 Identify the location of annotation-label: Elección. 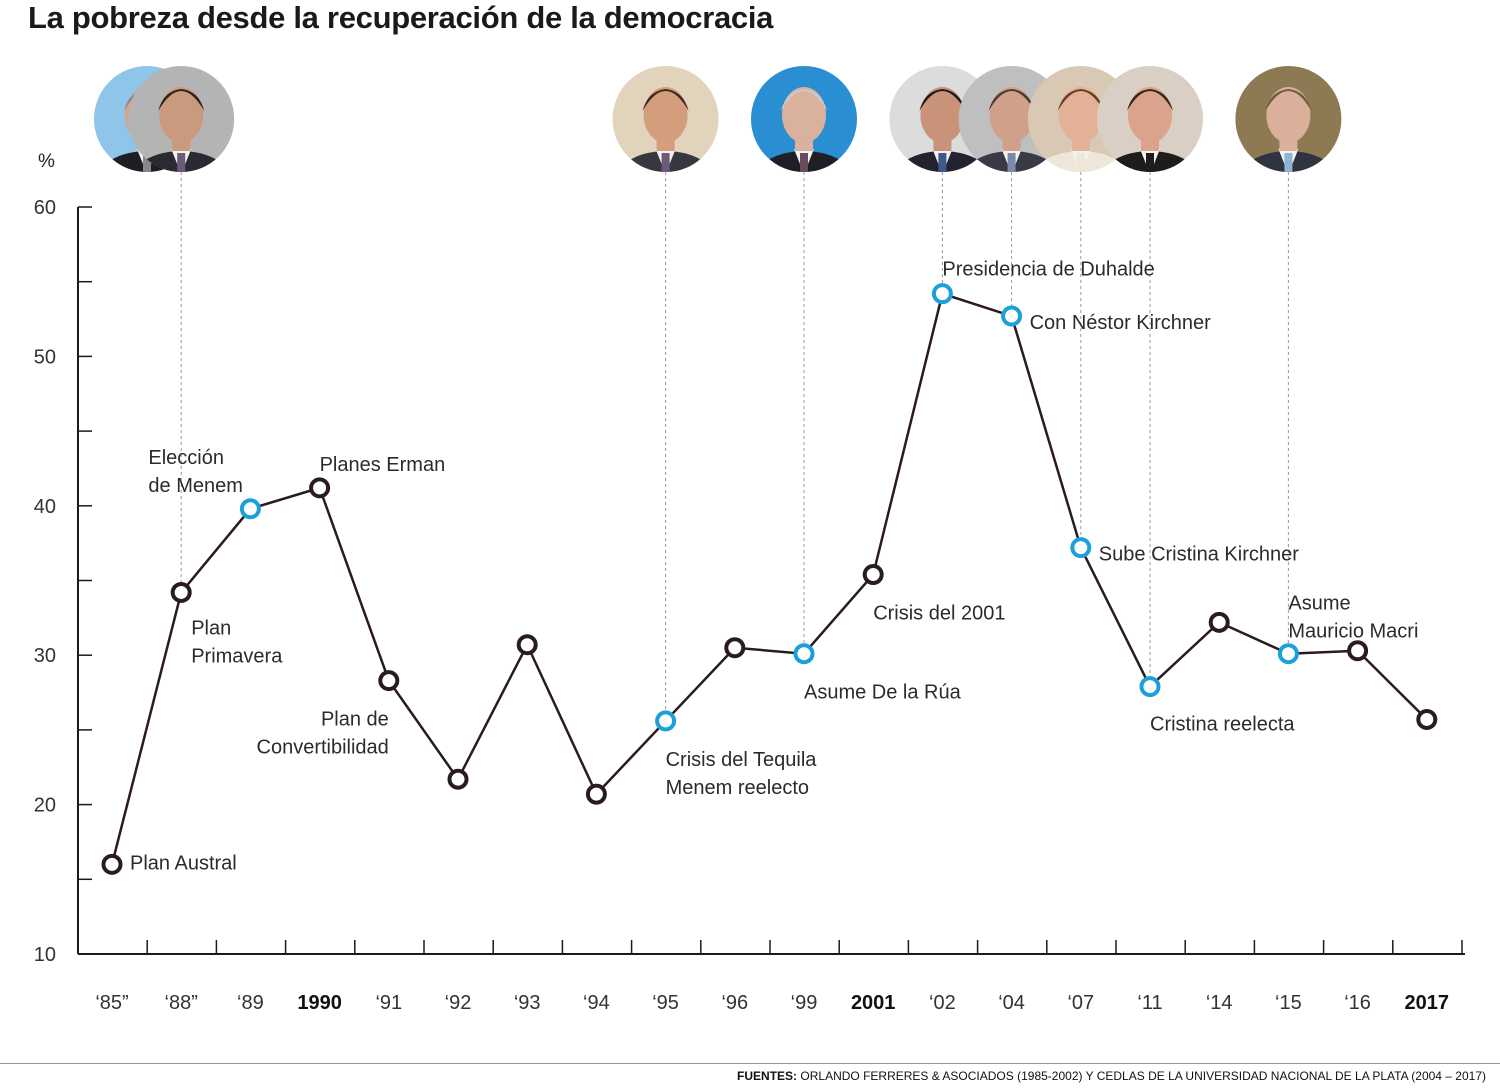
(186, 458).